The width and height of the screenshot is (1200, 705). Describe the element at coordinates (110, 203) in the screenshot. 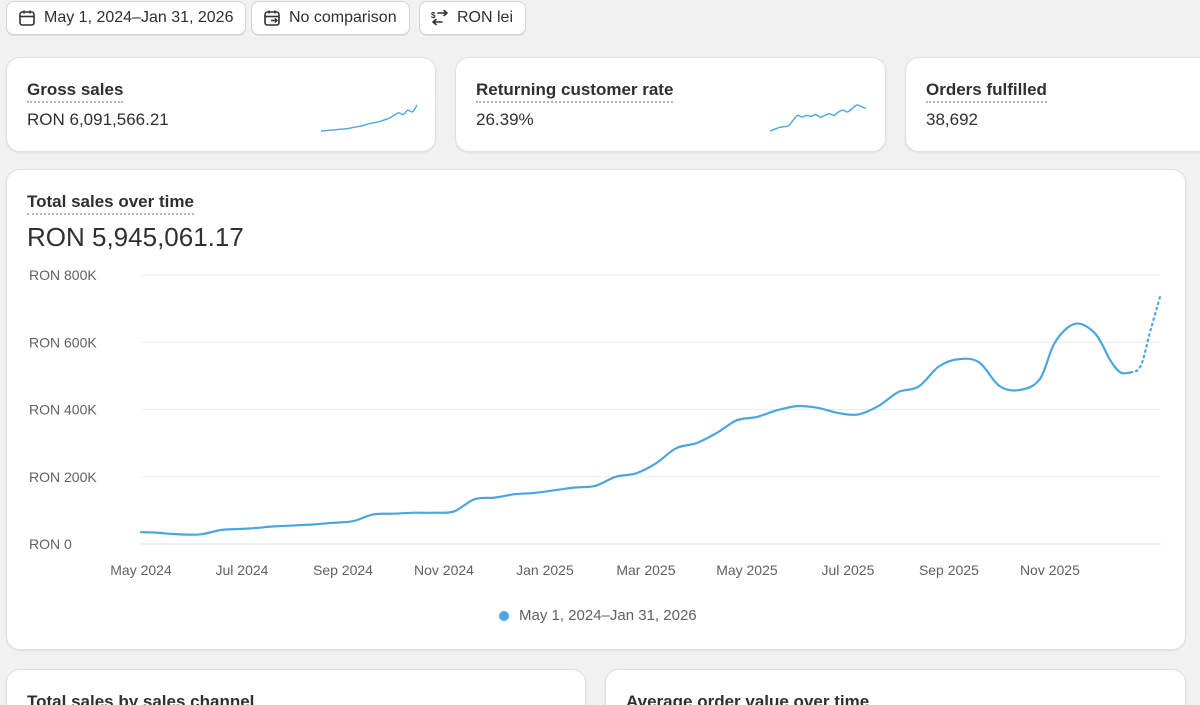

I see `chart-title: Total sales over time` at that location.